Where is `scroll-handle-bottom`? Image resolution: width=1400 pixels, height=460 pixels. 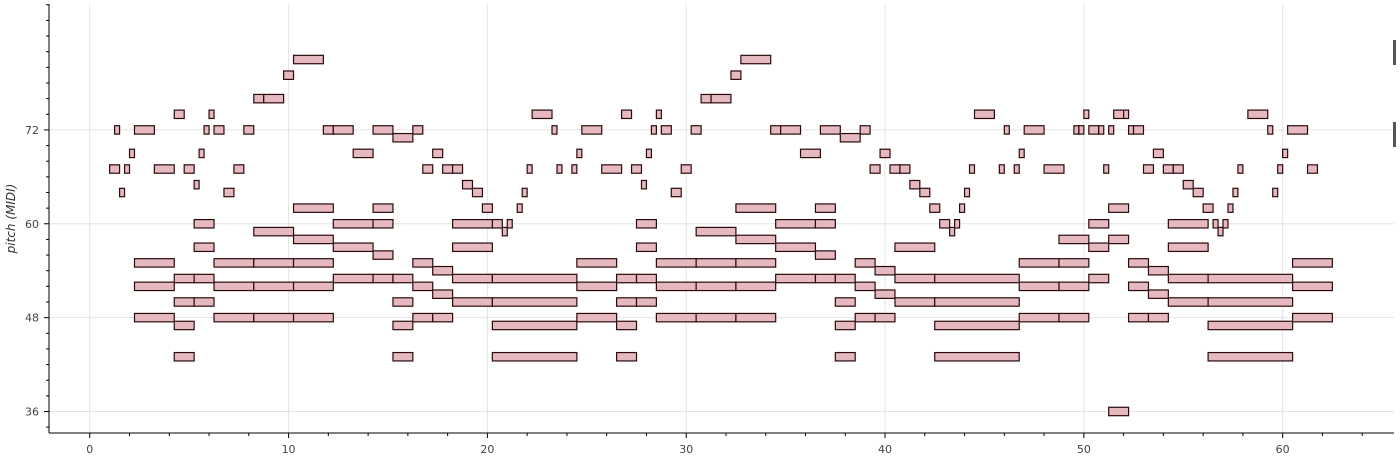
scroll-handle-bottom is located at coordinates (1394, 134).